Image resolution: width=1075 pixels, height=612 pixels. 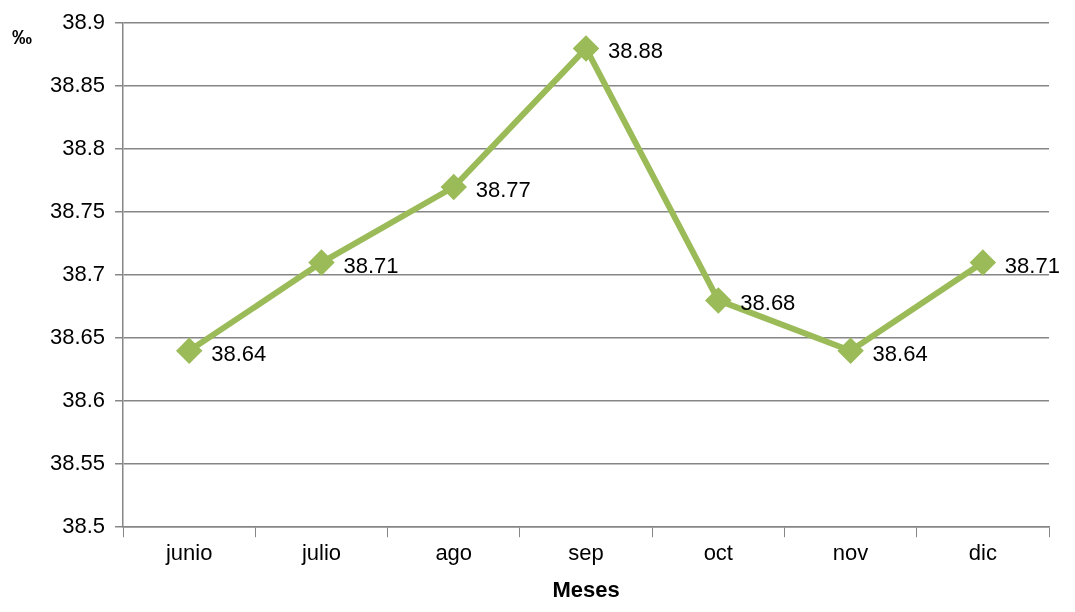 I want to click on x-tick-label: oct, so click(x=718, y=553).